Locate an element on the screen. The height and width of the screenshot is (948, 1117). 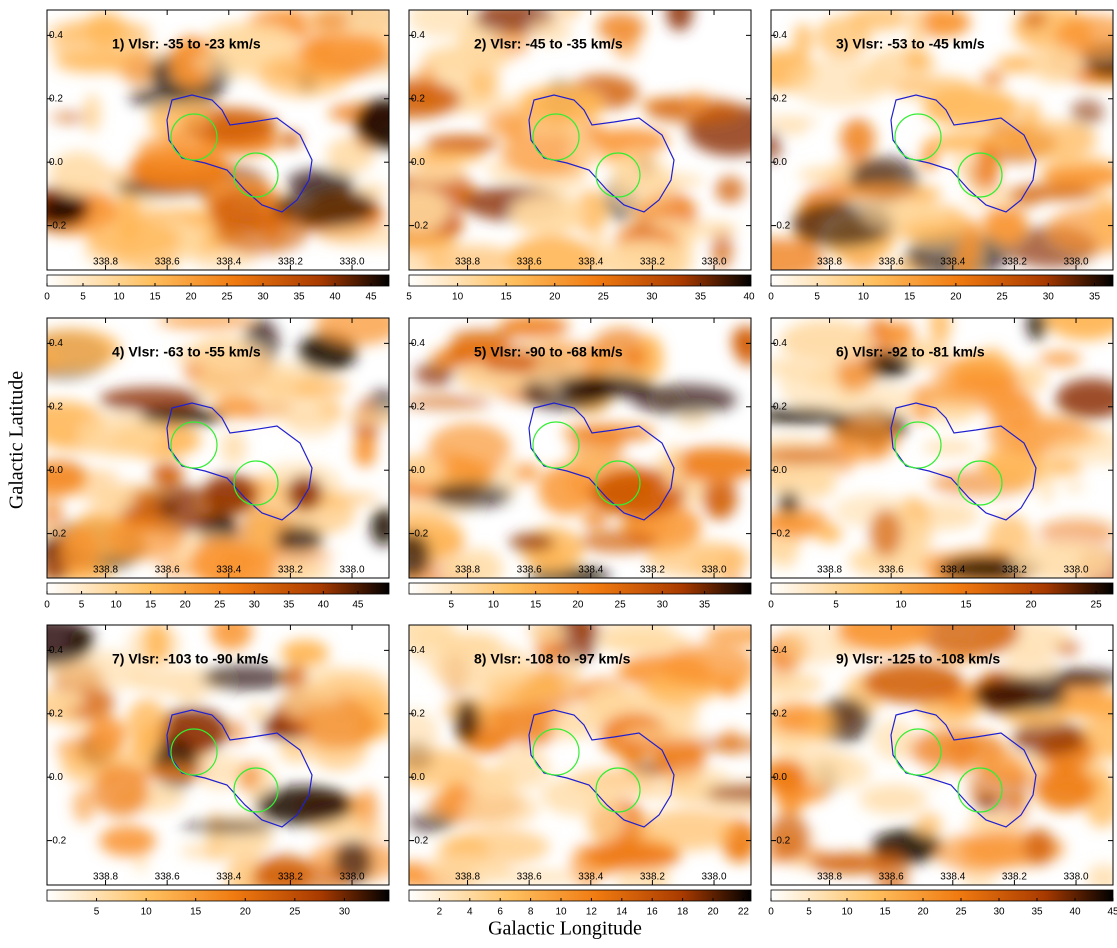
colorbar-tick-label: 30 is located at coordinates (345, 912).